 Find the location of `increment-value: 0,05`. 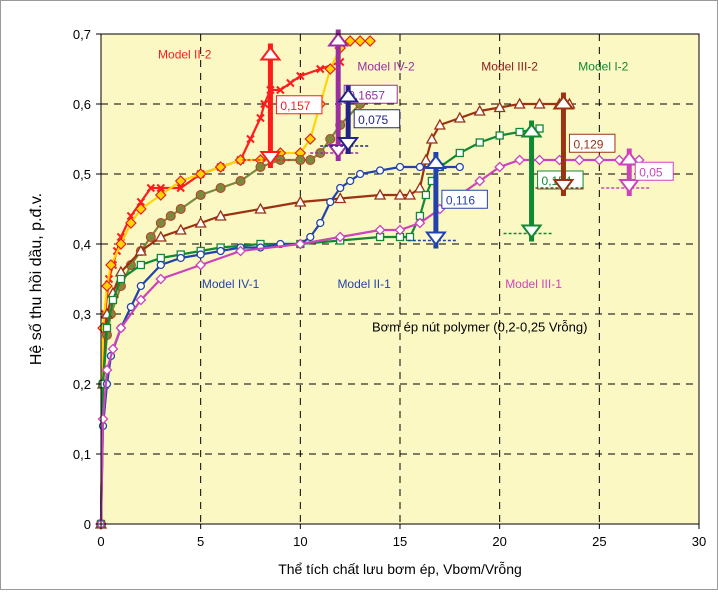

increment-value: 0,05 is located at coordinates (651, 172).